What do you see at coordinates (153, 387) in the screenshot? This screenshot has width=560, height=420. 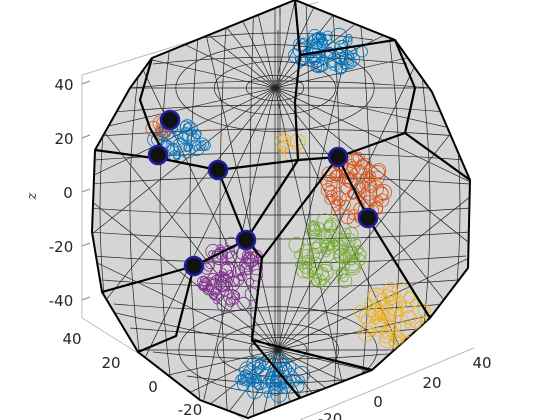 I see `y-tick-label: 0` at bounding box center [153, 387].